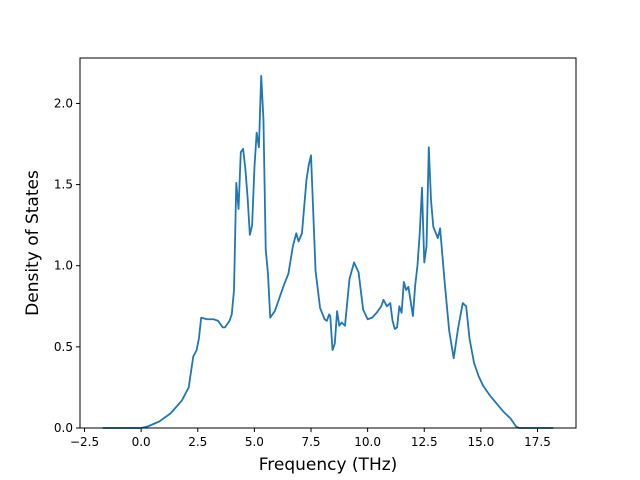 The width and height of the screenshot is (640, 480). I want to click on x-tick-label: 15.0, so click(481, 442).